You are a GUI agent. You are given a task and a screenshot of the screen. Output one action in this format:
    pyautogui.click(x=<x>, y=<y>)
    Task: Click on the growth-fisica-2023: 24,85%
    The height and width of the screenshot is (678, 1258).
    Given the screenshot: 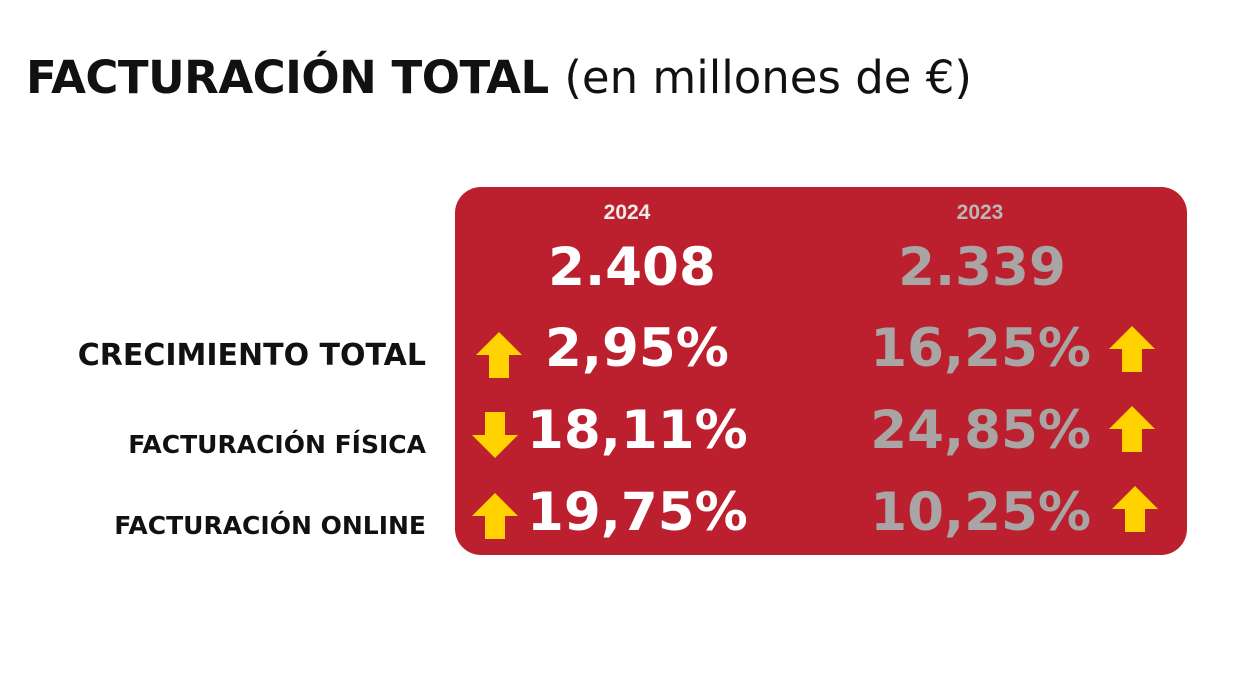 What is the action you would take?
    pyautogui.click(x=980, y=430)
    